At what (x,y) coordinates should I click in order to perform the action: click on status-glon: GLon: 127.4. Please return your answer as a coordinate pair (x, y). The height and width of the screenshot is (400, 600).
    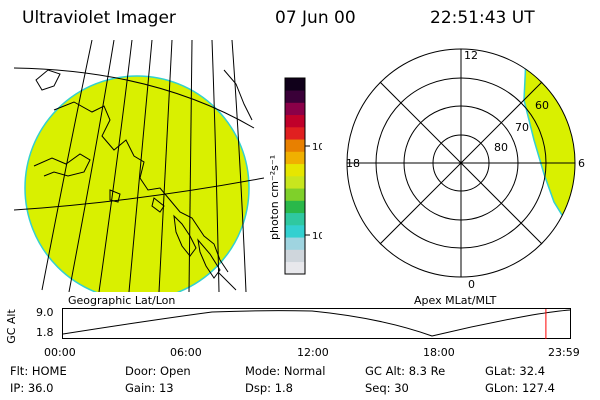
    Looking at the image, I should click on (520, 388).